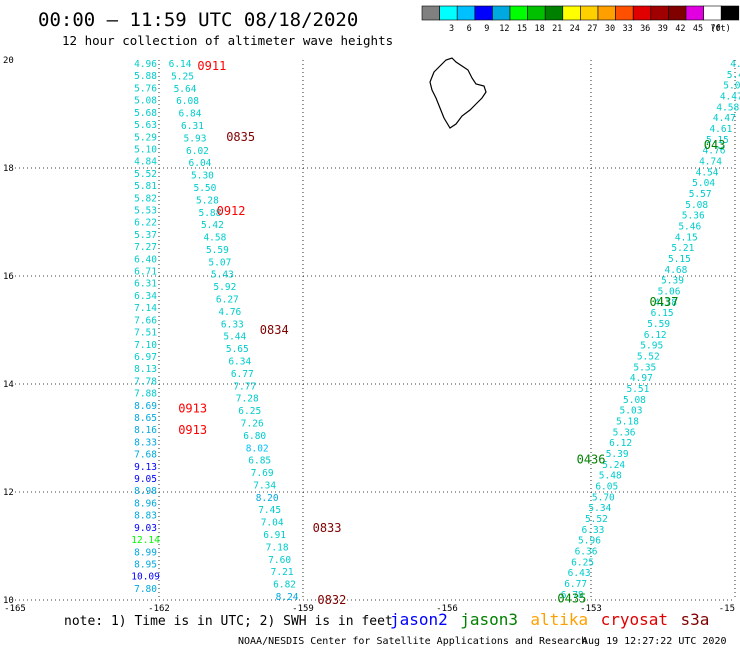 Image resolution: width=740 pixels, height=650 pixels. Describe the element at coordinates (239, 361) in the screenshot. I see `wave-height-value: 6.34` at that location.